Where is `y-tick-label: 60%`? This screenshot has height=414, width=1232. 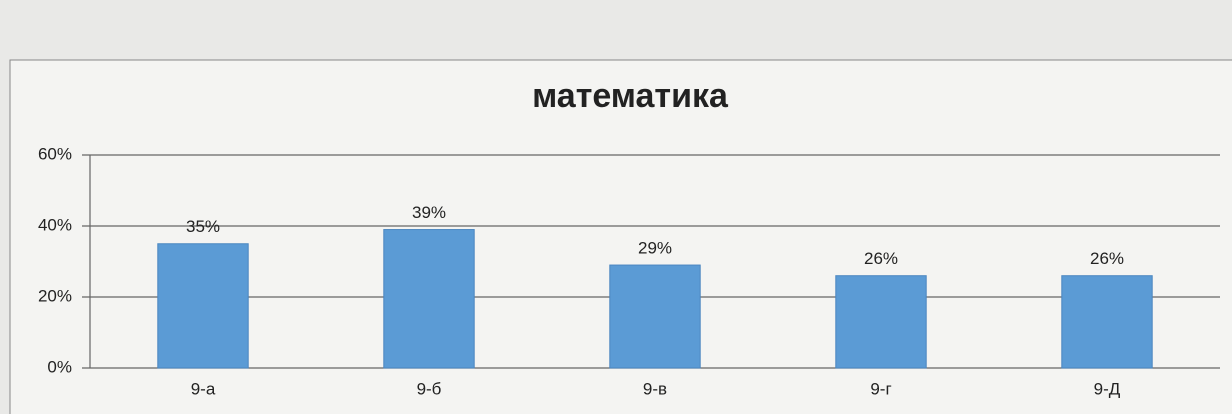 y-tick-label: 60% is located at coordinates (55, 153).